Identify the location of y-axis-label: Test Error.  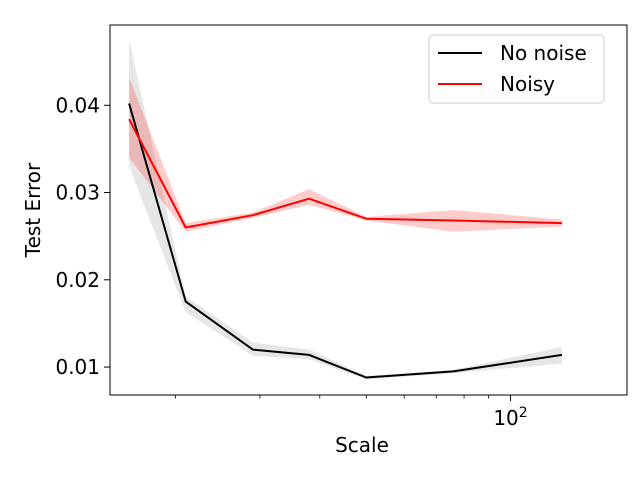
(33, 210).